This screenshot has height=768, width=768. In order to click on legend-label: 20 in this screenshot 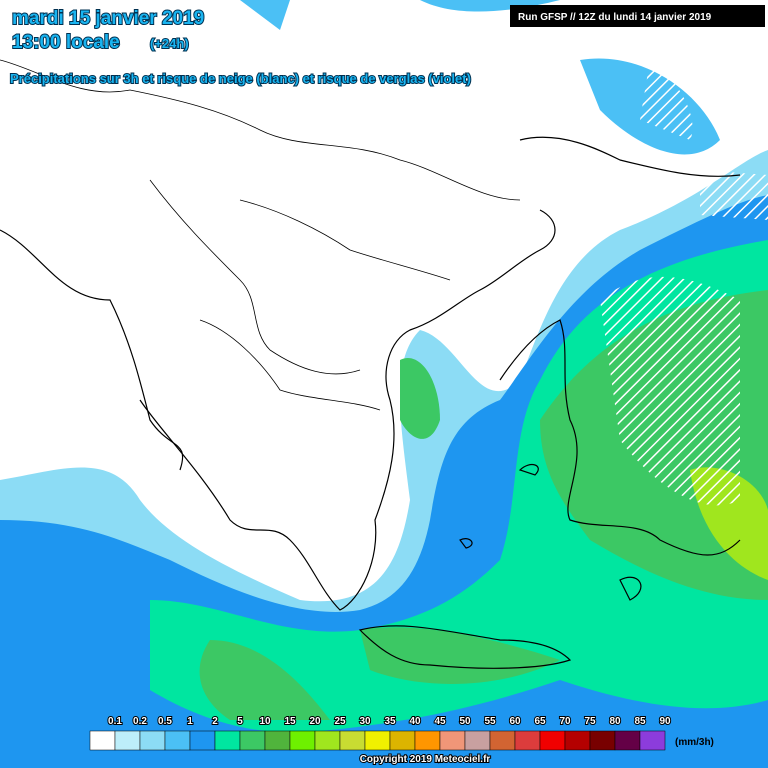, I will do `click(315, 721)`.